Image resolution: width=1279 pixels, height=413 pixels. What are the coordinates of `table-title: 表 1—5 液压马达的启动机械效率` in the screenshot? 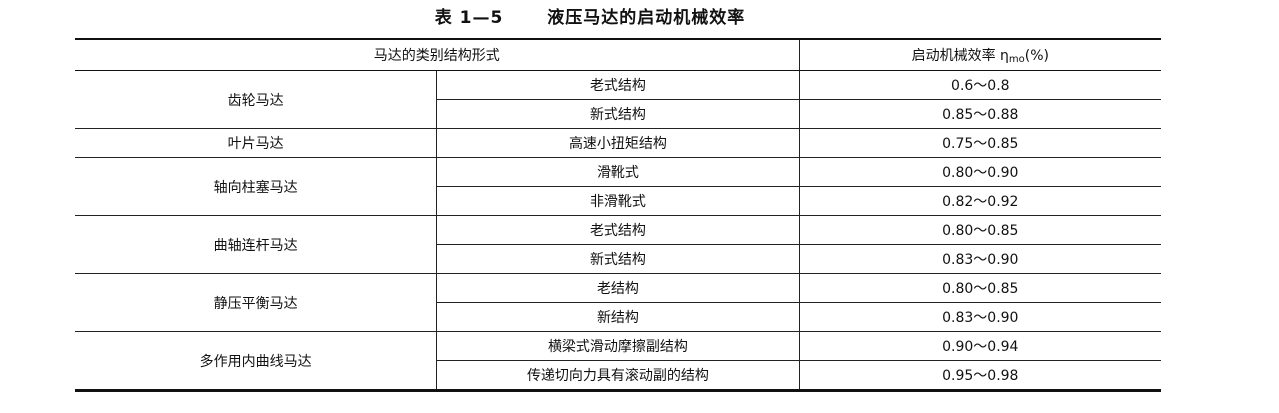 It's located at (590, 15).